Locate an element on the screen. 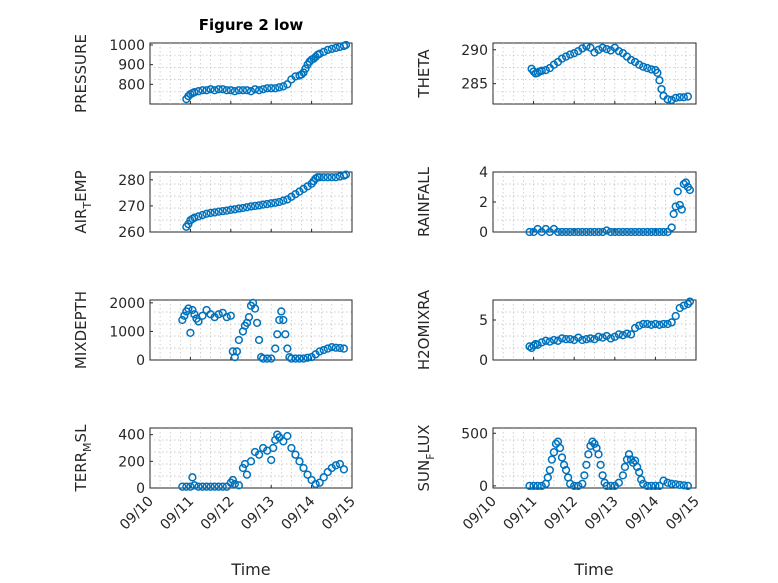  y-tick-label: 2 is located at coordinates (483, 203).